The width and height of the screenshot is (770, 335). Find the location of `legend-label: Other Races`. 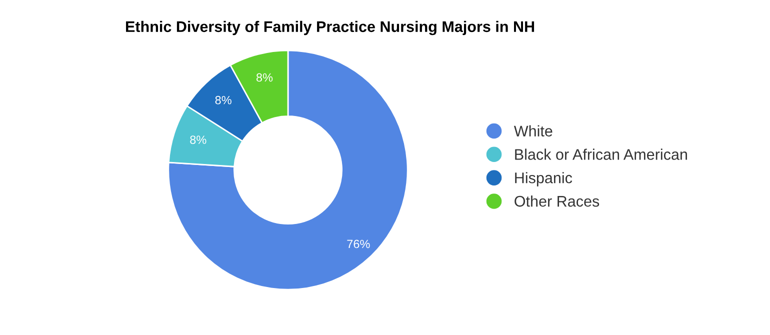

legend-label: Other Races is located at coordinates (557, 201).